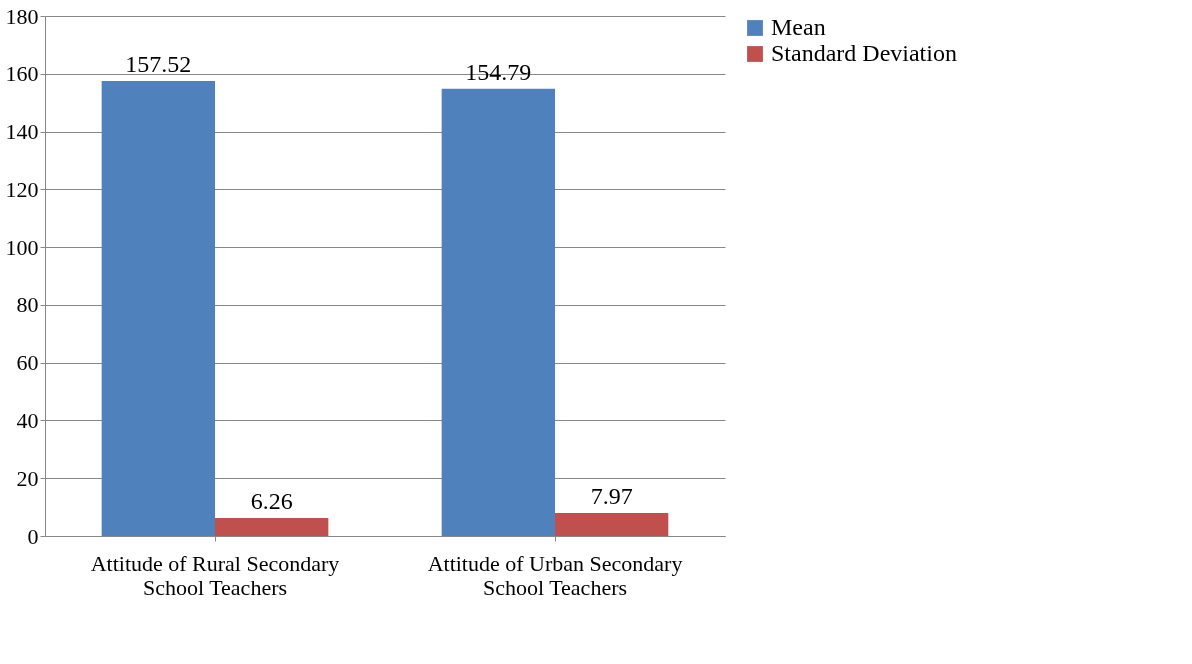 The width and height of the screenshot is (1192, 664). I want to click on y-tick-label: 20, so click(27, 478).